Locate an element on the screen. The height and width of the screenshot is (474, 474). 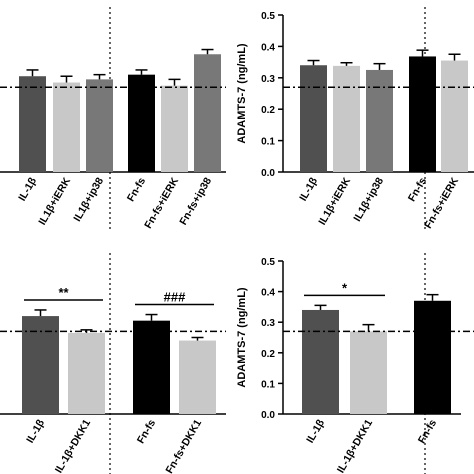
x-tick-label: Fn-fs+DKK1 is located at coordinates (184, 445).